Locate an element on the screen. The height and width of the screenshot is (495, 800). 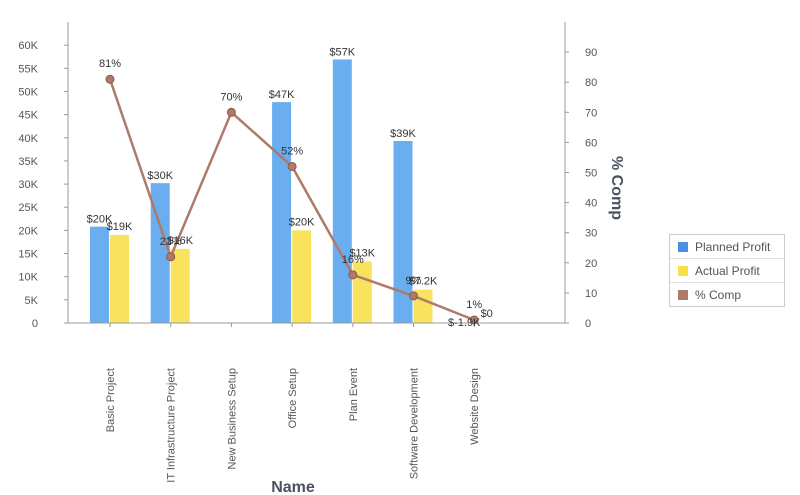
percent-comp-data-label: 52% is located at coordinates (292, 151).